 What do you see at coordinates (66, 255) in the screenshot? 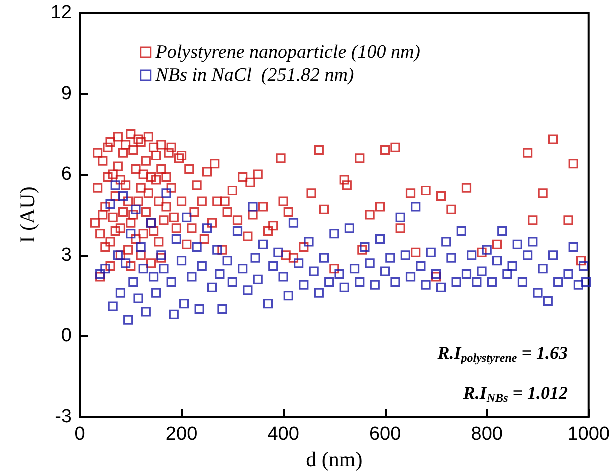
I see `y-tick-label: 3` at bounding box center [66, 255].